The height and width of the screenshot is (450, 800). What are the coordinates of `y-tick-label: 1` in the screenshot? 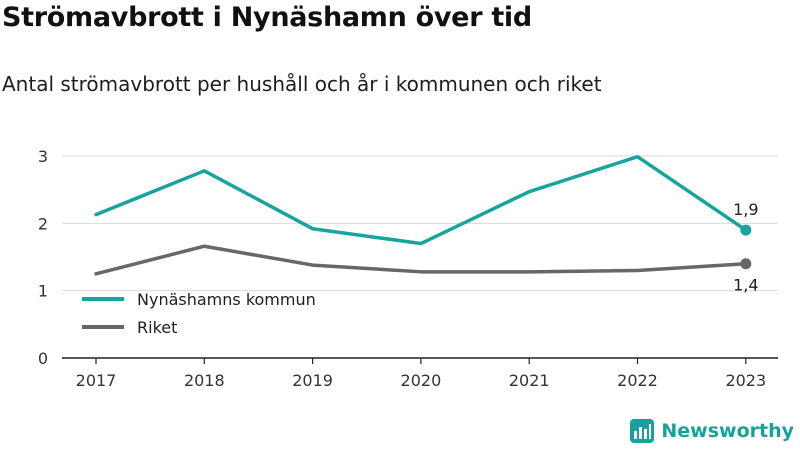 It's located at (43, 291).